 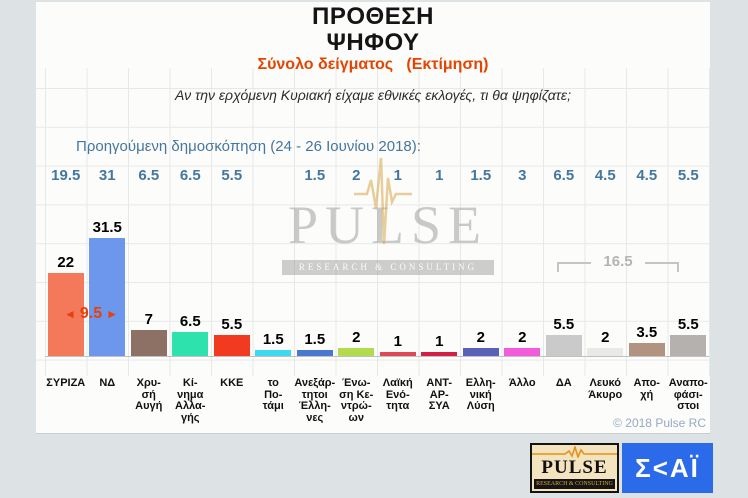 What do you see at coordinates (373, 16) in the screenshot?
I see `title-line-1: ΠΡΟΘΕΣΗ` at bounding box center [373, 16].